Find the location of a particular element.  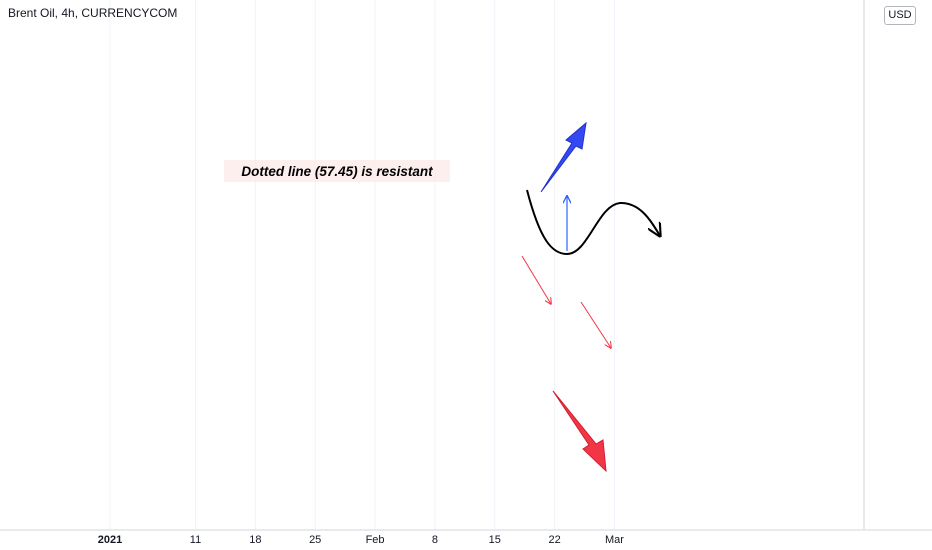

bullish-arrow is located at coordinates (563, 157).